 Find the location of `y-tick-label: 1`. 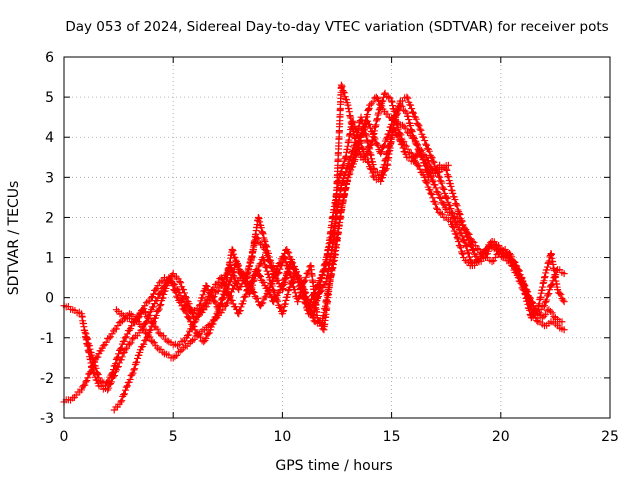

y-tick-label: 1 is located at coordinates (49, 259).